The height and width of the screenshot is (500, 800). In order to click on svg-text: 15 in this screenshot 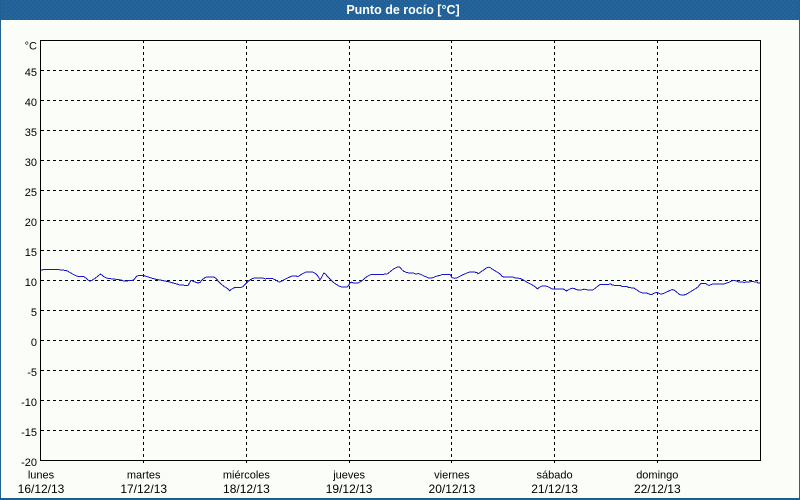, I will do `click(31, 253)`.